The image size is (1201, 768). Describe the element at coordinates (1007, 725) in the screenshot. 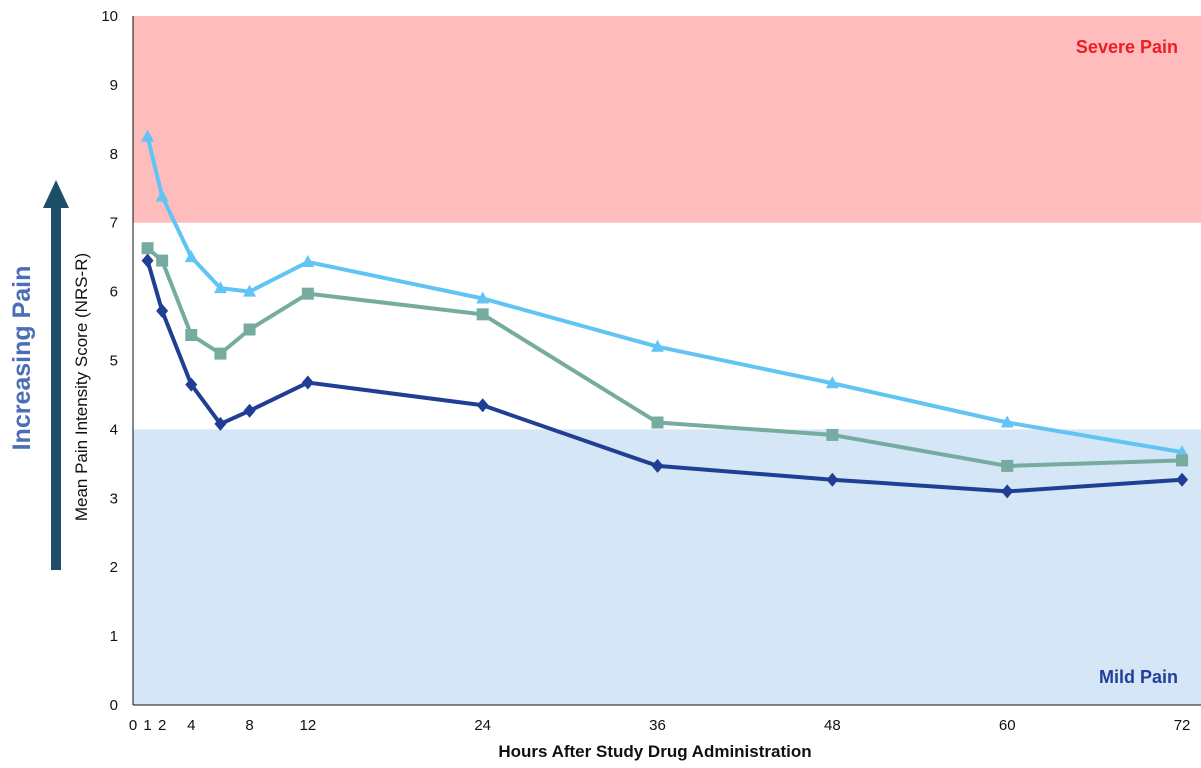

I see `x-tick-label: 60` at that location.